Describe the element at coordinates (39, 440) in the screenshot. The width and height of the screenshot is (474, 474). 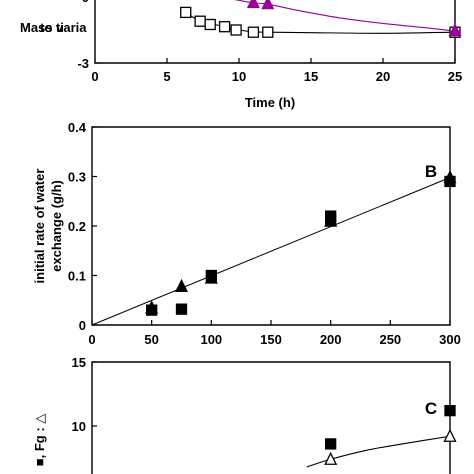
I see `panel-c-ylabel: ■, Fg : △` at that location.